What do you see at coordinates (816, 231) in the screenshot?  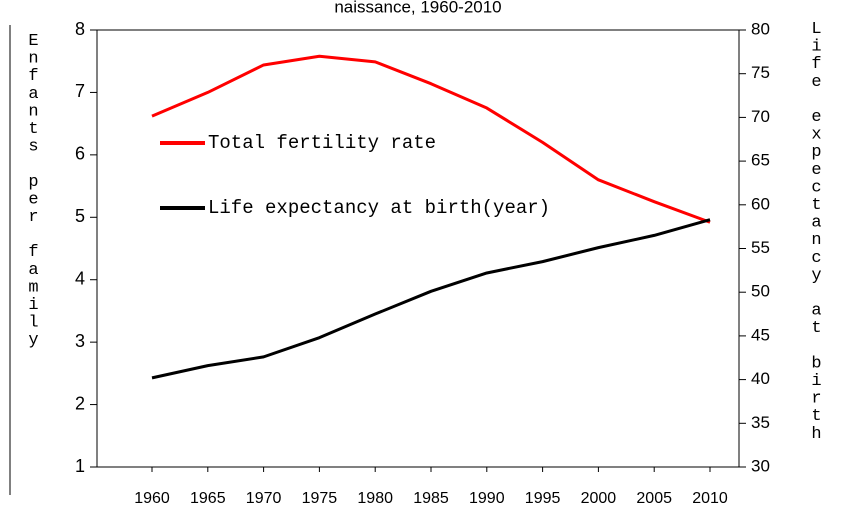 I see `y2-axis-label: Life expectancy at birth` at bounding box center [816, 231].